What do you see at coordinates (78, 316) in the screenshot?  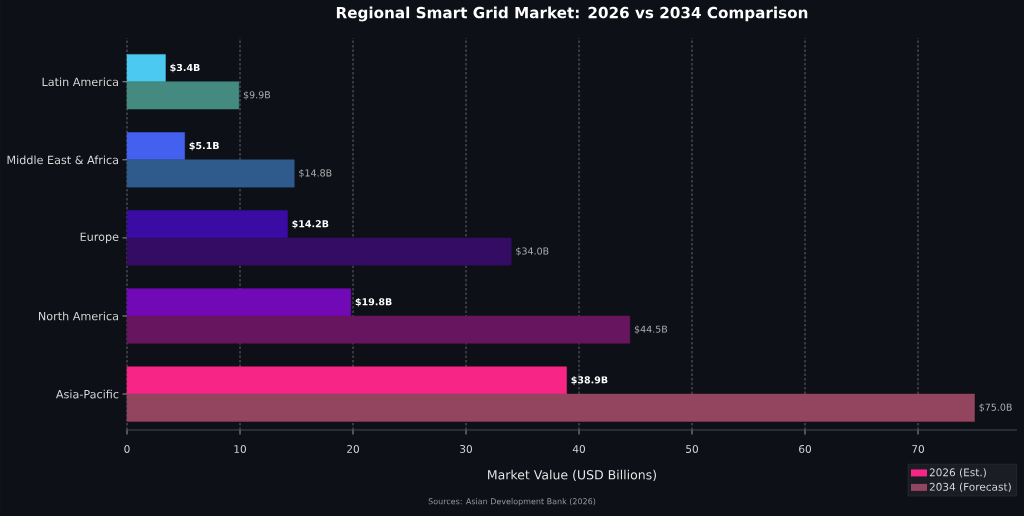 I see `y-tick-label: North America` at bounding box center [78, 316].